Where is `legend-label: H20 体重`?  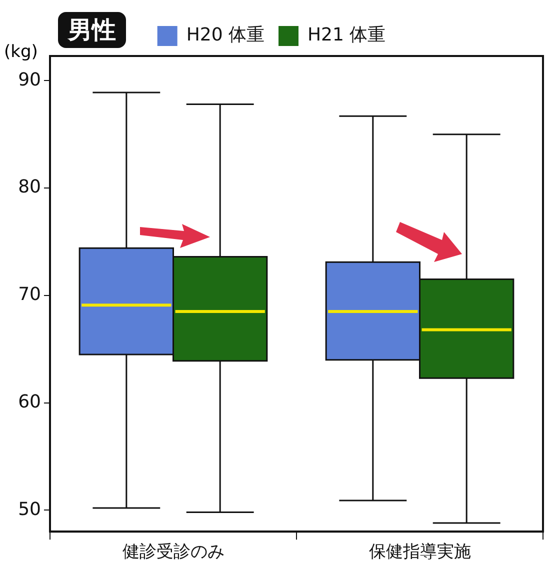
legend-label: H20 体重 is located at coordinates (225, 35).